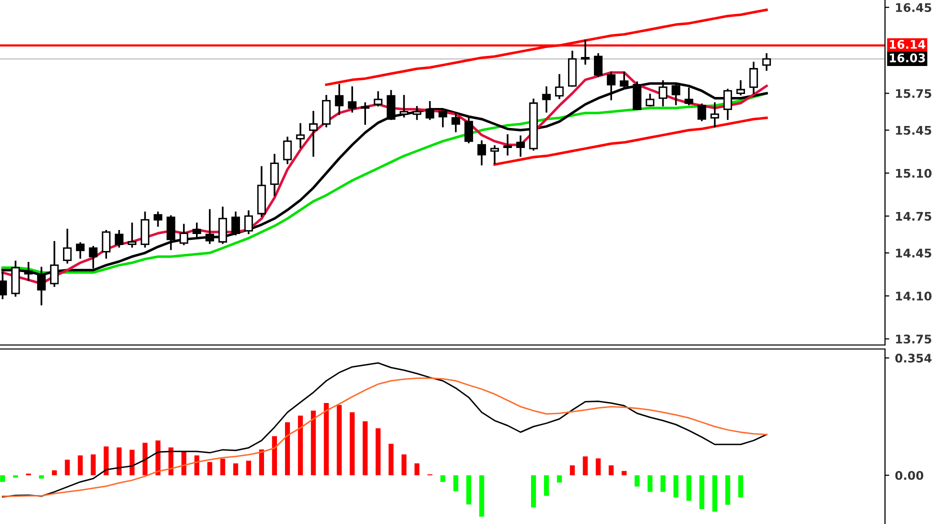 This screenshot has height=524, width=932. Describe the element at coordinates (909, 475) in the screenshot. I see `y-tick-label: 0.00` at that location.